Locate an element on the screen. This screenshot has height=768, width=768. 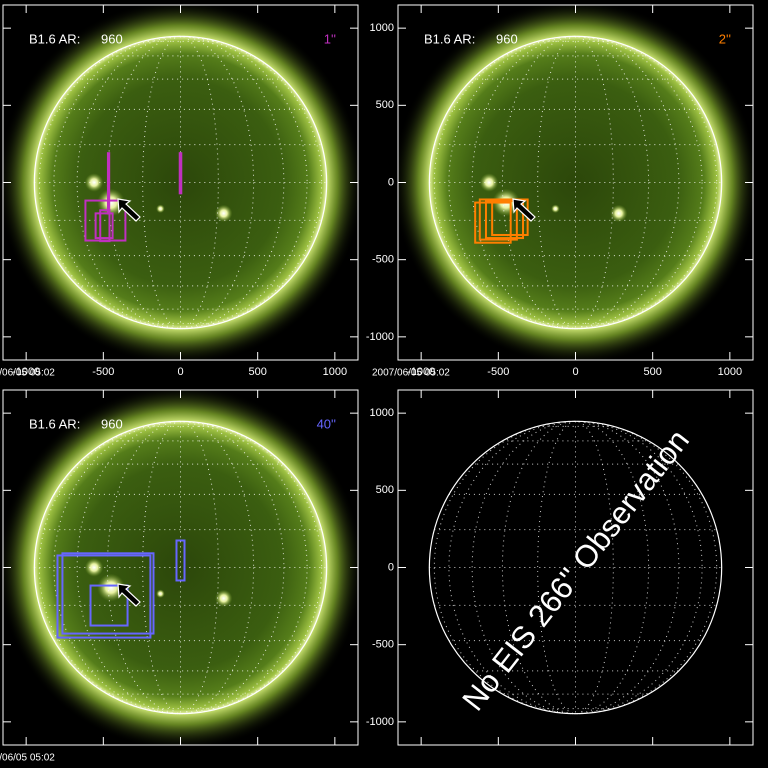
slit-label: 1'' is located at coordinates (330, 38).